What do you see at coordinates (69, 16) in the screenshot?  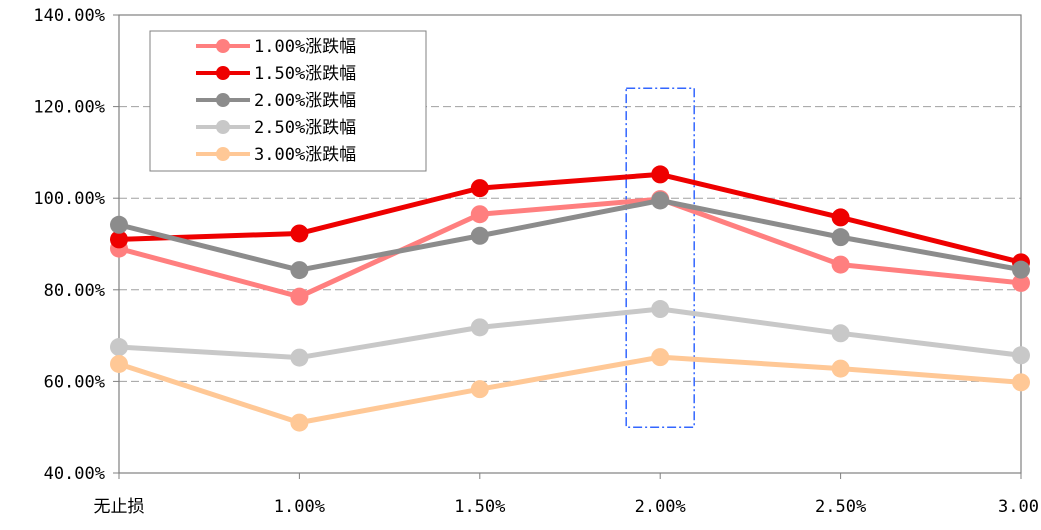 I see `y-tick-label: 140.00%` at bounding box center [69, 16].